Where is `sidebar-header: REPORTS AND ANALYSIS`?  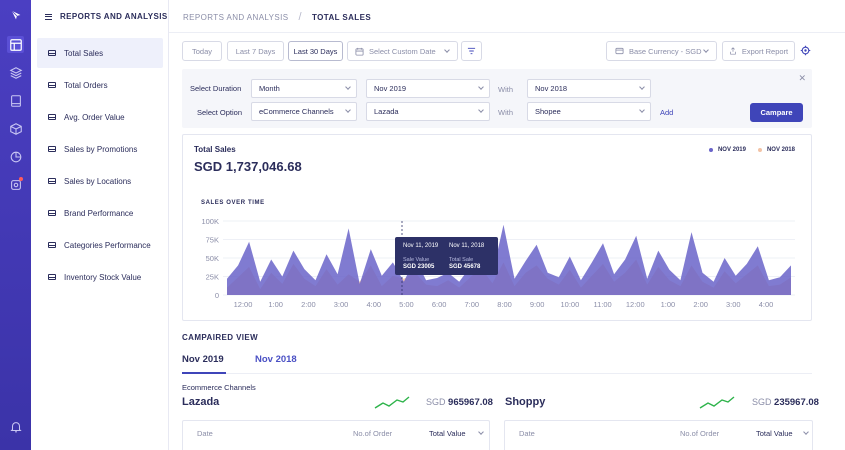 sidebar-header: REPORTS AND ANALYSIS is located at coordinates (106, 16).